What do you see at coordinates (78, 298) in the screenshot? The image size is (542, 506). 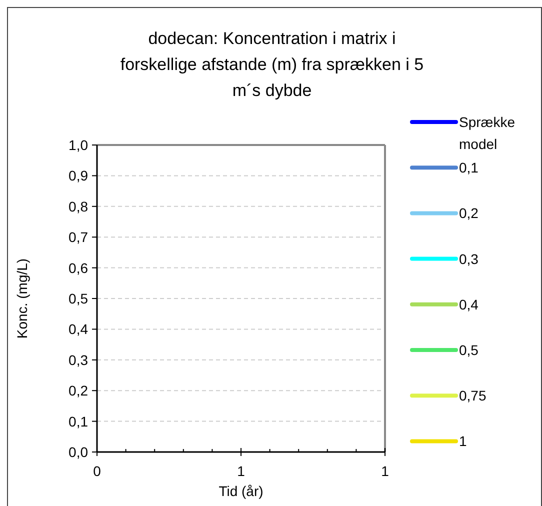 I see `y-tick-label: 0,5` at bounding box center [78, 298].